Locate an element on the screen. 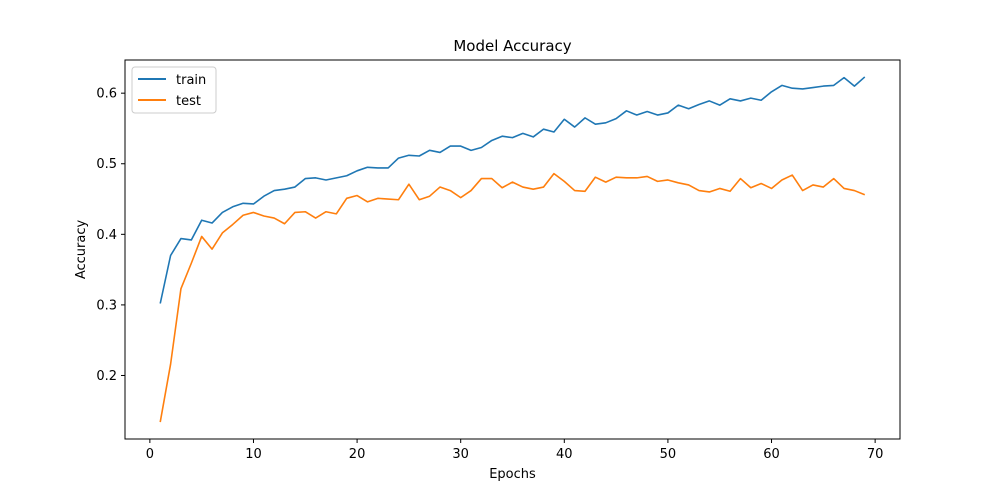 This screenshot has height=500, width=1000. y-axis-label: Accuracy is located at coordinates (81, 250).